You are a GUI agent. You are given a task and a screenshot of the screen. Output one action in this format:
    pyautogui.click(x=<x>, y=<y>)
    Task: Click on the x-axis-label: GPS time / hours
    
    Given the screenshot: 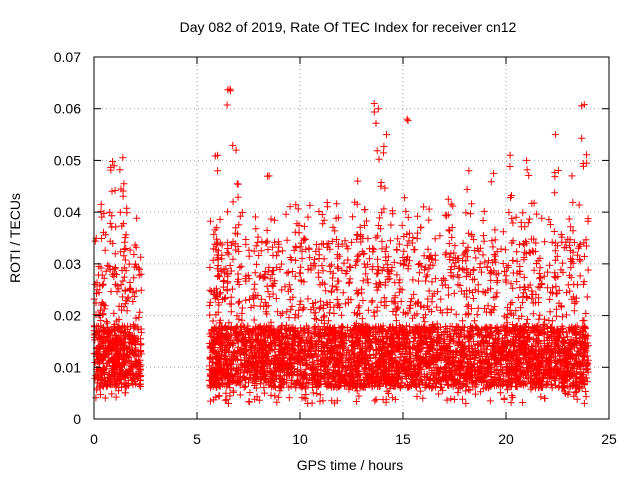 What is the action you would take?
    pyautogui.click(x=350, y=465)
    